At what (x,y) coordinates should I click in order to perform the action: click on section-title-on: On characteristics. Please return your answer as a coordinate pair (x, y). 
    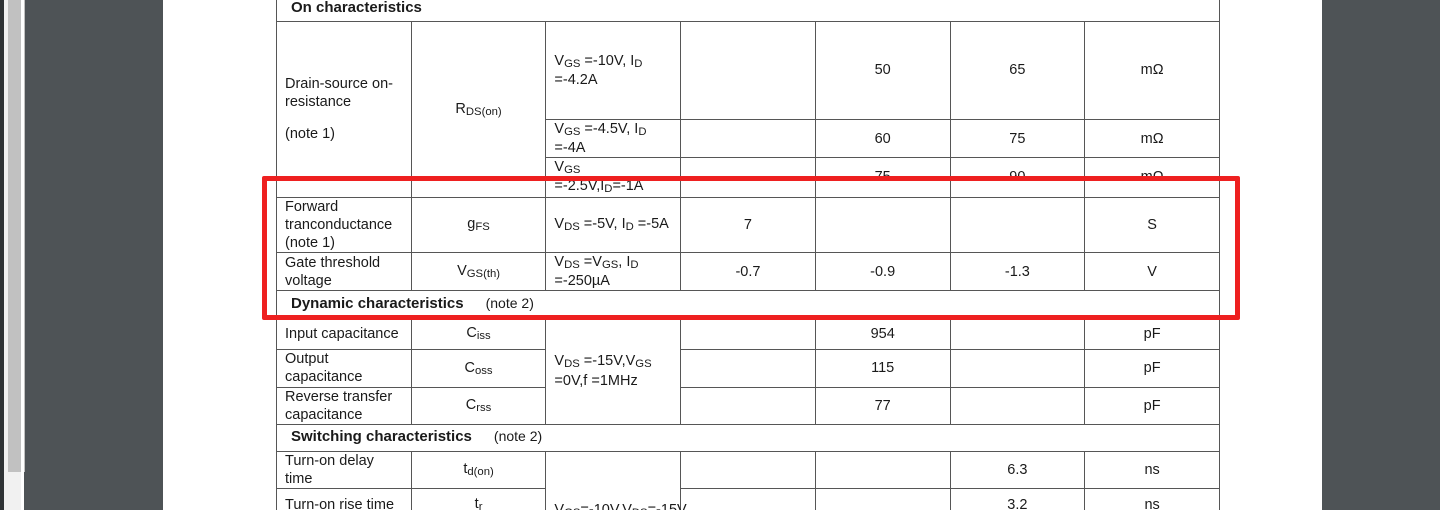
    Looking at the image, I should click on (356, 8).